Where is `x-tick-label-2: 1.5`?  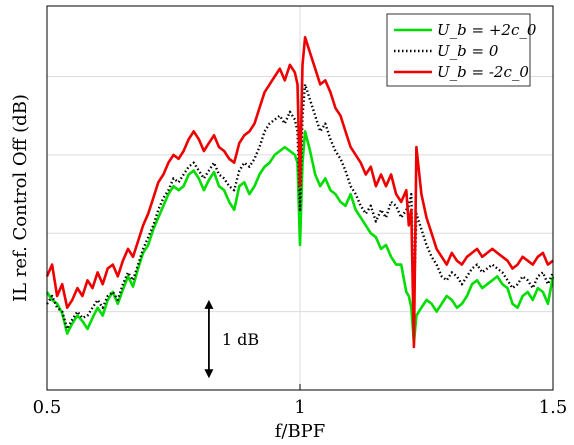 x-tick-label-2: 1.5 is located at coordinates (553, 407).